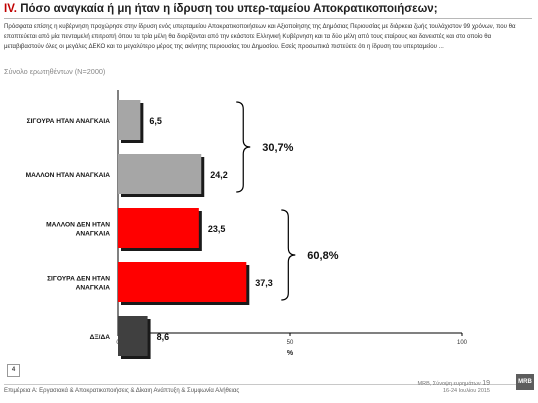 Image resolution: width=538 pixels, height=403 pixels. I want to click on source-page-number: 19, so click(486, 383).